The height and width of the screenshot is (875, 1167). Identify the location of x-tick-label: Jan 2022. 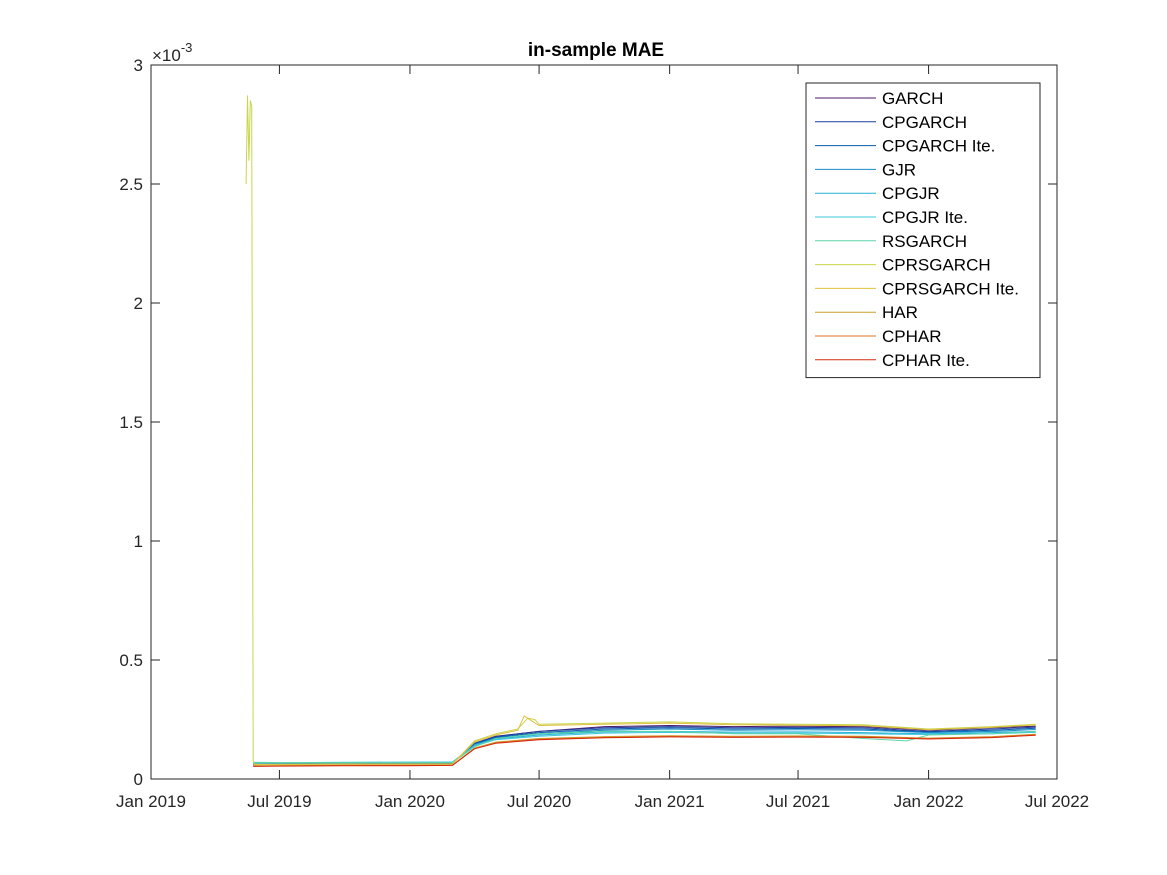
(929, 801).